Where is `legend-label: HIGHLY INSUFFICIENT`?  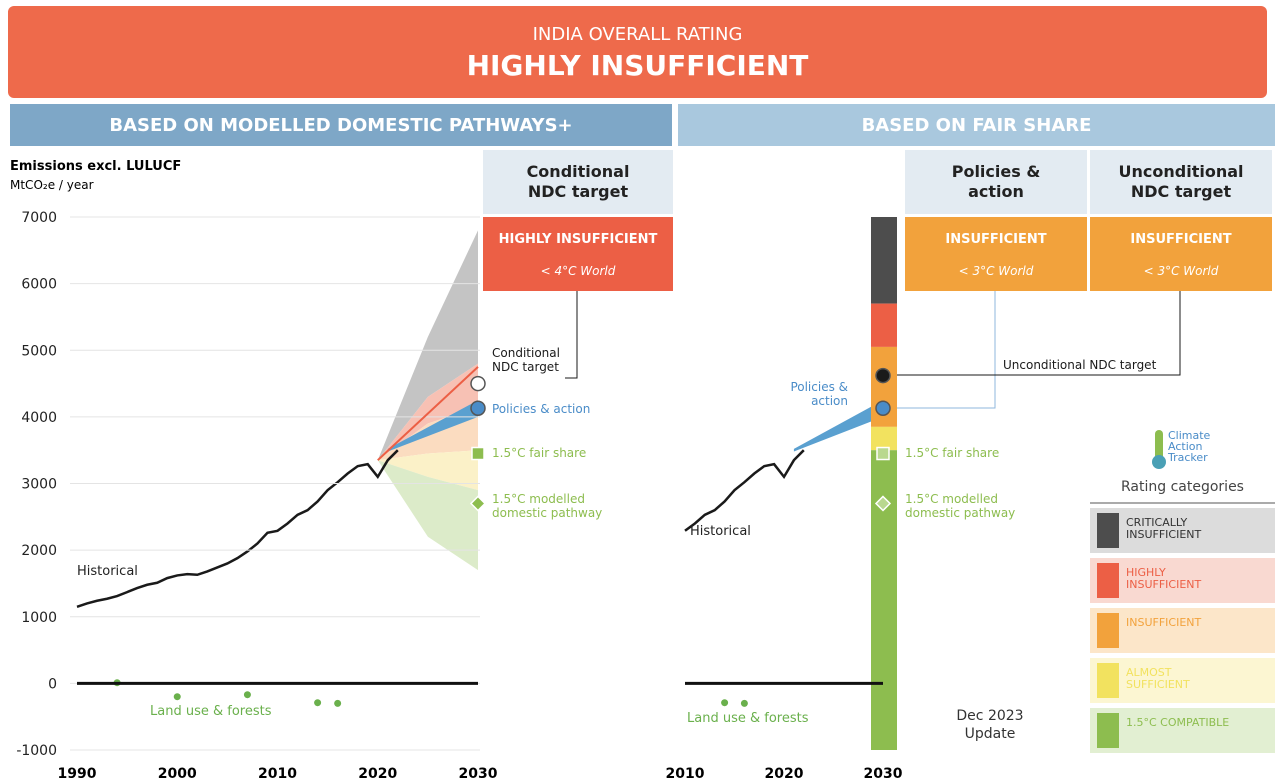
legend-label: HIGHLY INSUFFICIENT is located at coordinates (1164, 578).